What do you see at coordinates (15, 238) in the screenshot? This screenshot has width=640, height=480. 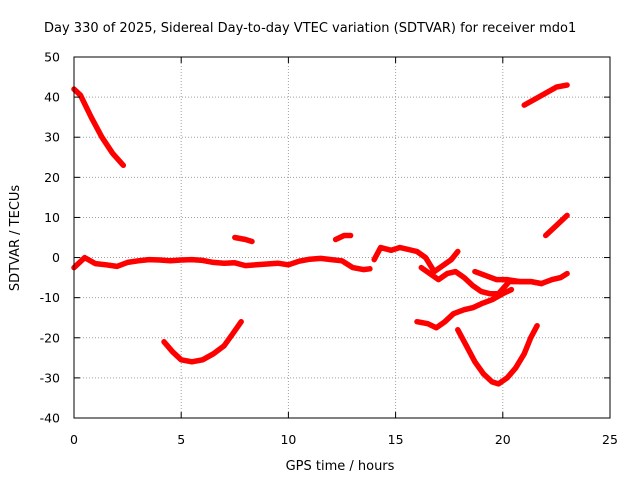 I see `y-axis-label: SDTVAR / TECUs` at bounding box center [15, 238].